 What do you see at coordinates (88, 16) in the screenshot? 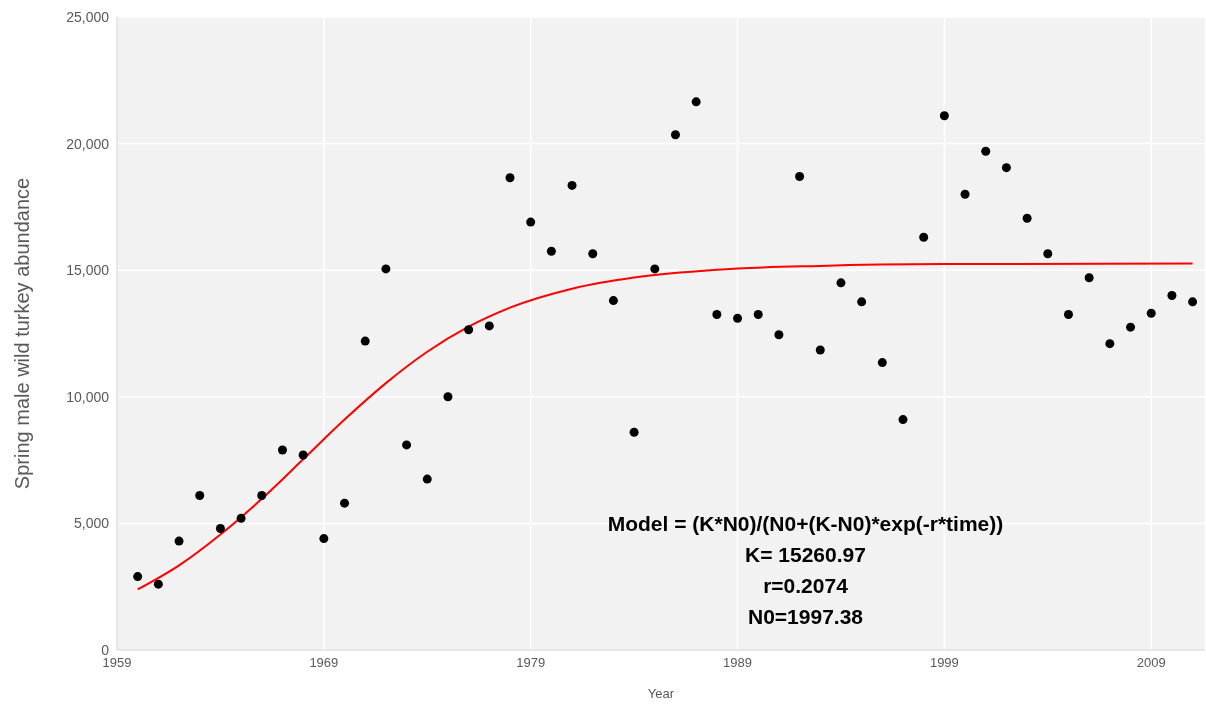
I see `y-tick-label: 25,000` at bounding box center [88, 16].